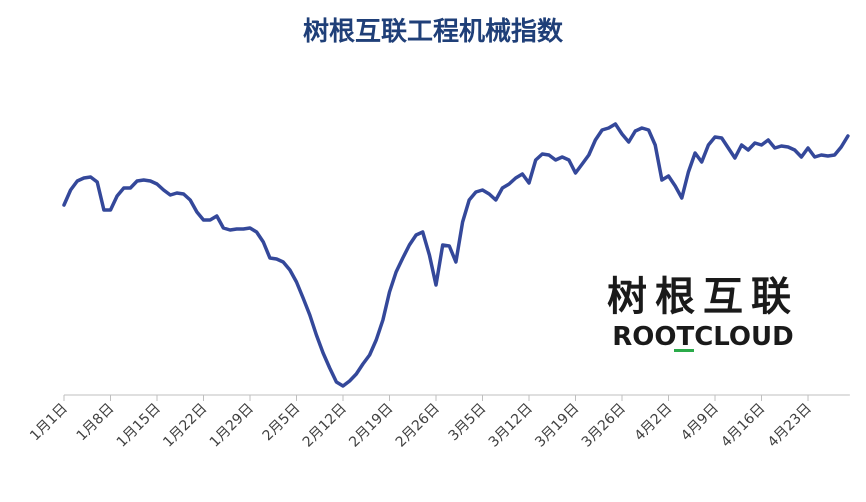 The width and height of the screenshot is (866, 502). I want to click on logo-name: 树根互联, so click(703, 297).